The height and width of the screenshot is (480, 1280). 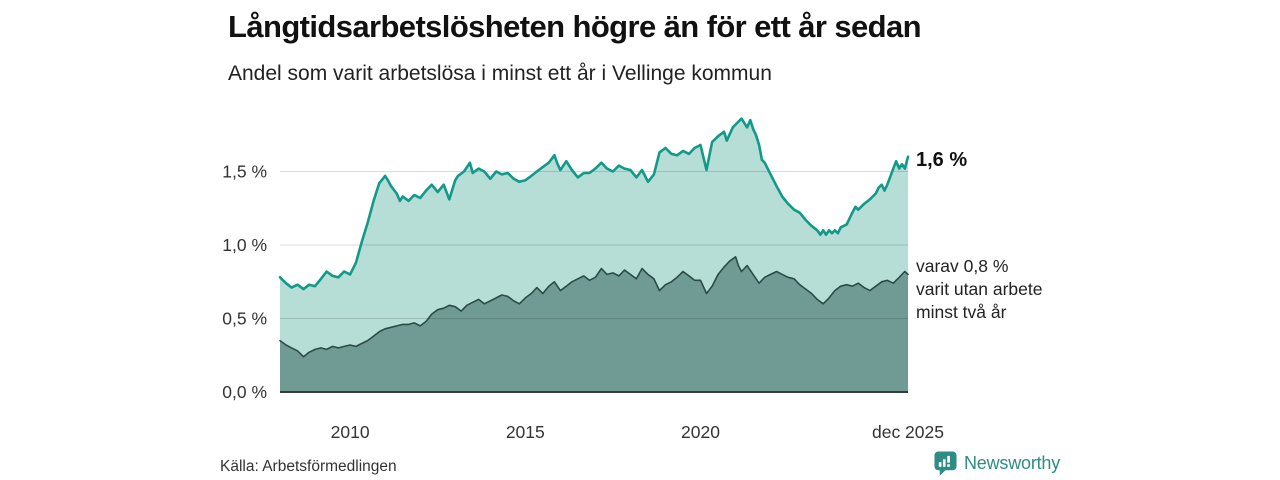 I want to click on unemployed-two-years-line, so click(x=594, y=307).